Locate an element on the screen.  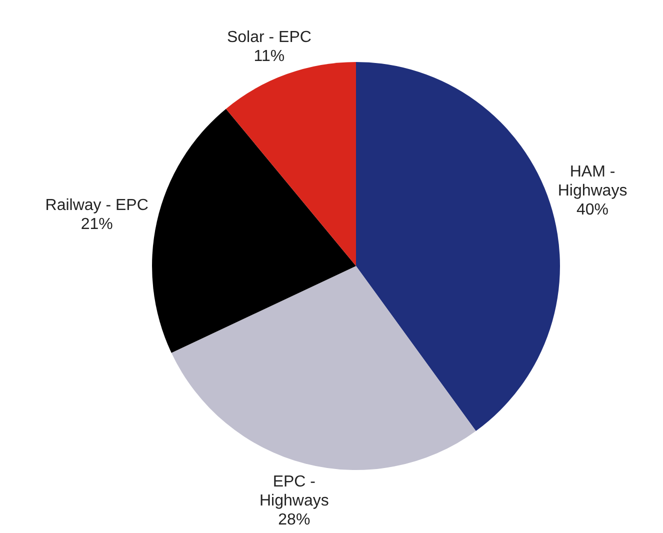
data-label: 11% is located at coordinates (269, 56).